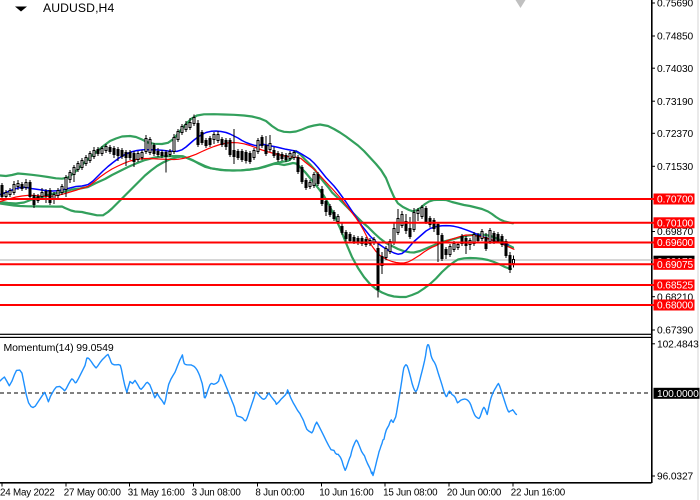 The width and height of the screenshot is (700, 500). What do you see at coordinates (675, 134) in the screenshot?
I see `svg-text: 0.72370` at bounding box center [675, 134].